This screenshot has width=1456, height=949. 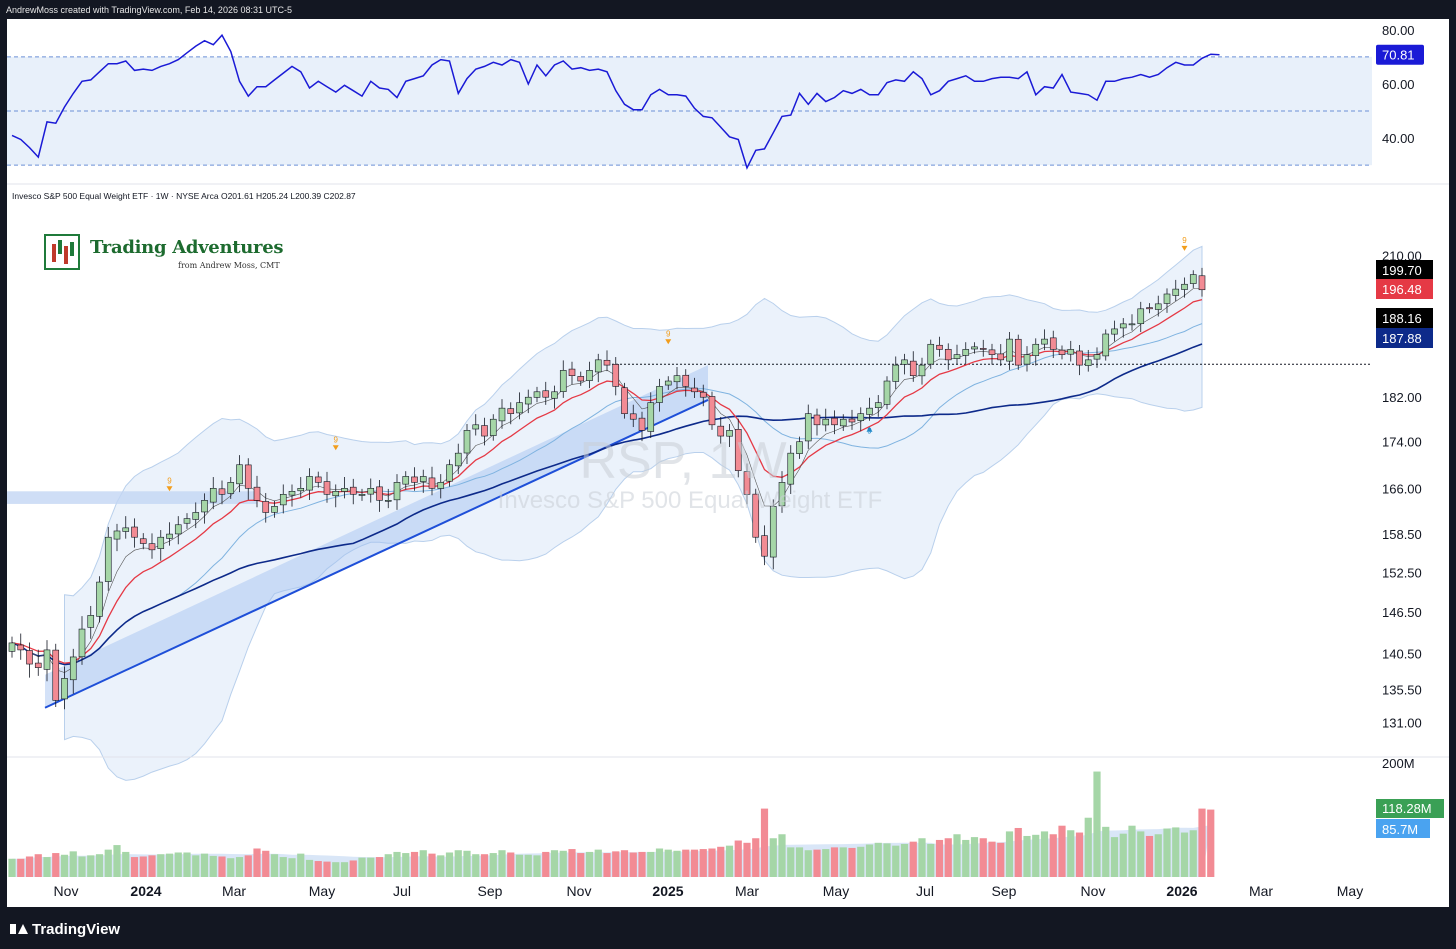 What do you see at coordinates (1402, 397) in the screenshot?
I see `price-tick-label: 182.00` at bounding box center [1402, 397].